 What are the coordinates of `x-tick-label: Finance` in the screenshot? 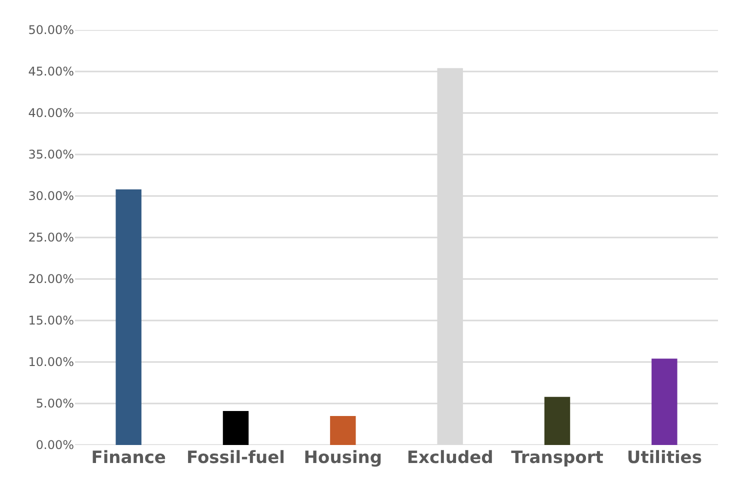 It's located at (128, 458).